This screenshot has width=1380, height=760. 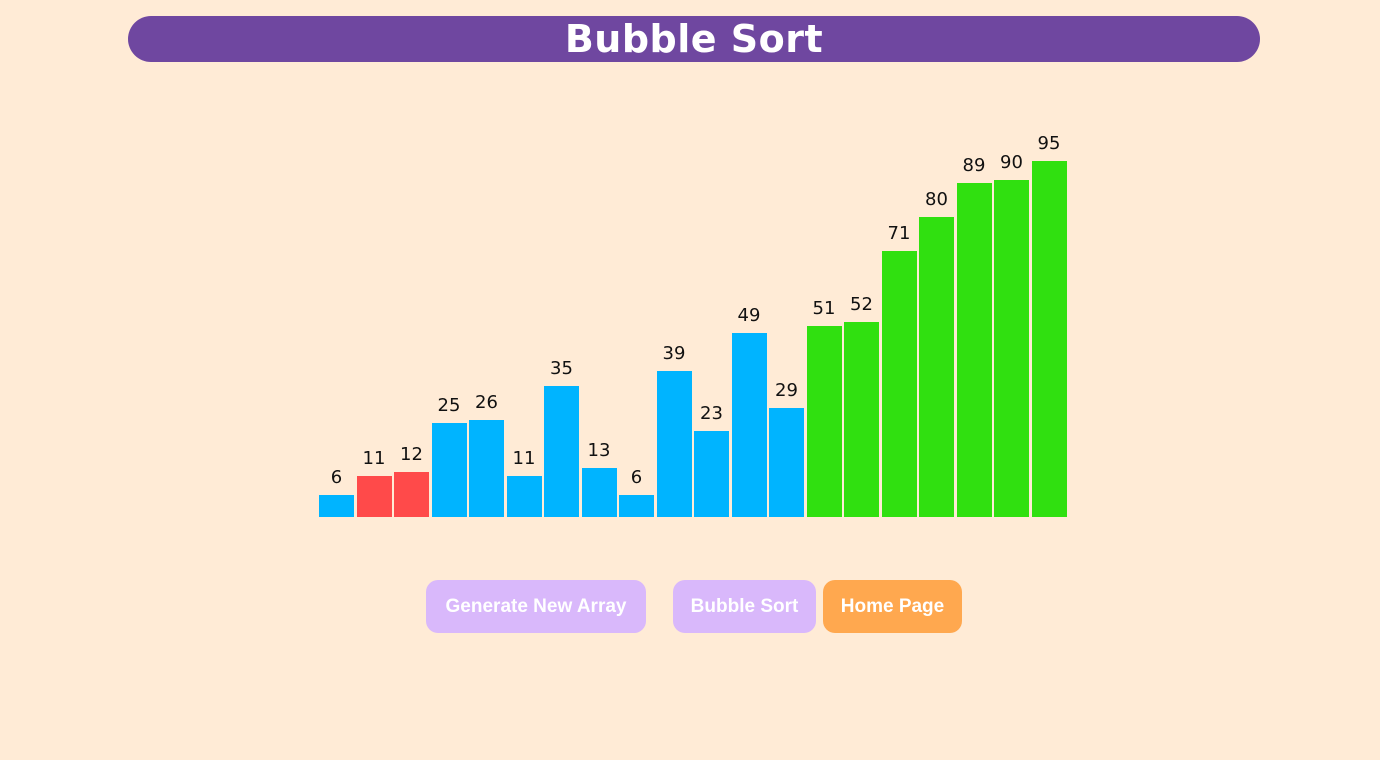 I want to click on bar-value-label: 49, so click(x=749, y=316).